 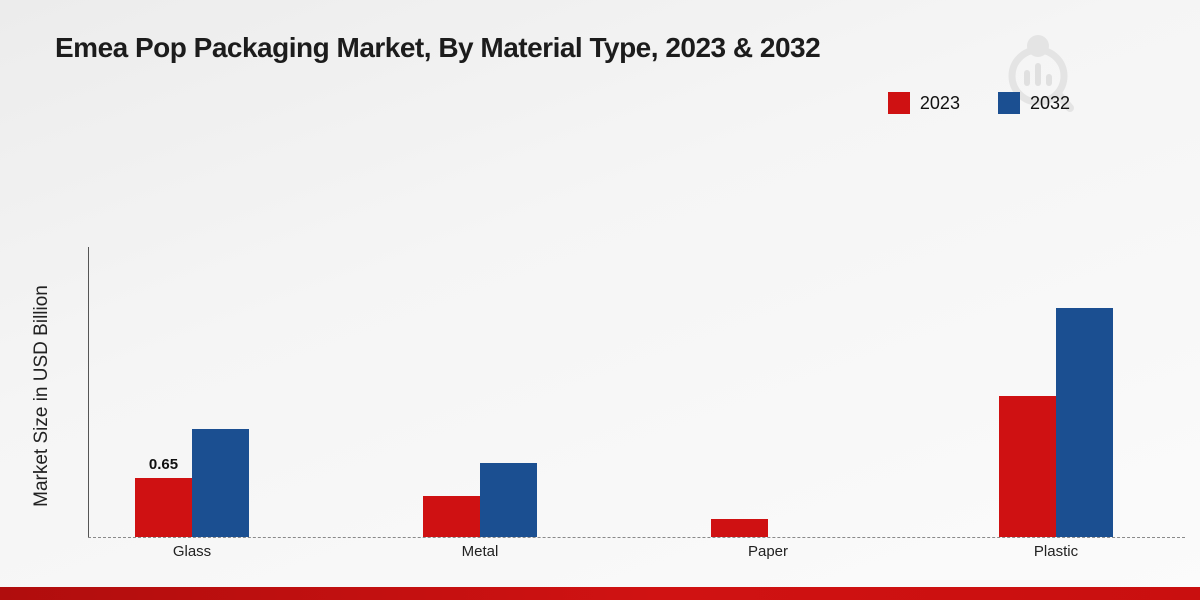 What do you see at coordinates (163, 464) in the screenshot?
I see `bar-value-label: 0.65` at bounding box center [163, 464].